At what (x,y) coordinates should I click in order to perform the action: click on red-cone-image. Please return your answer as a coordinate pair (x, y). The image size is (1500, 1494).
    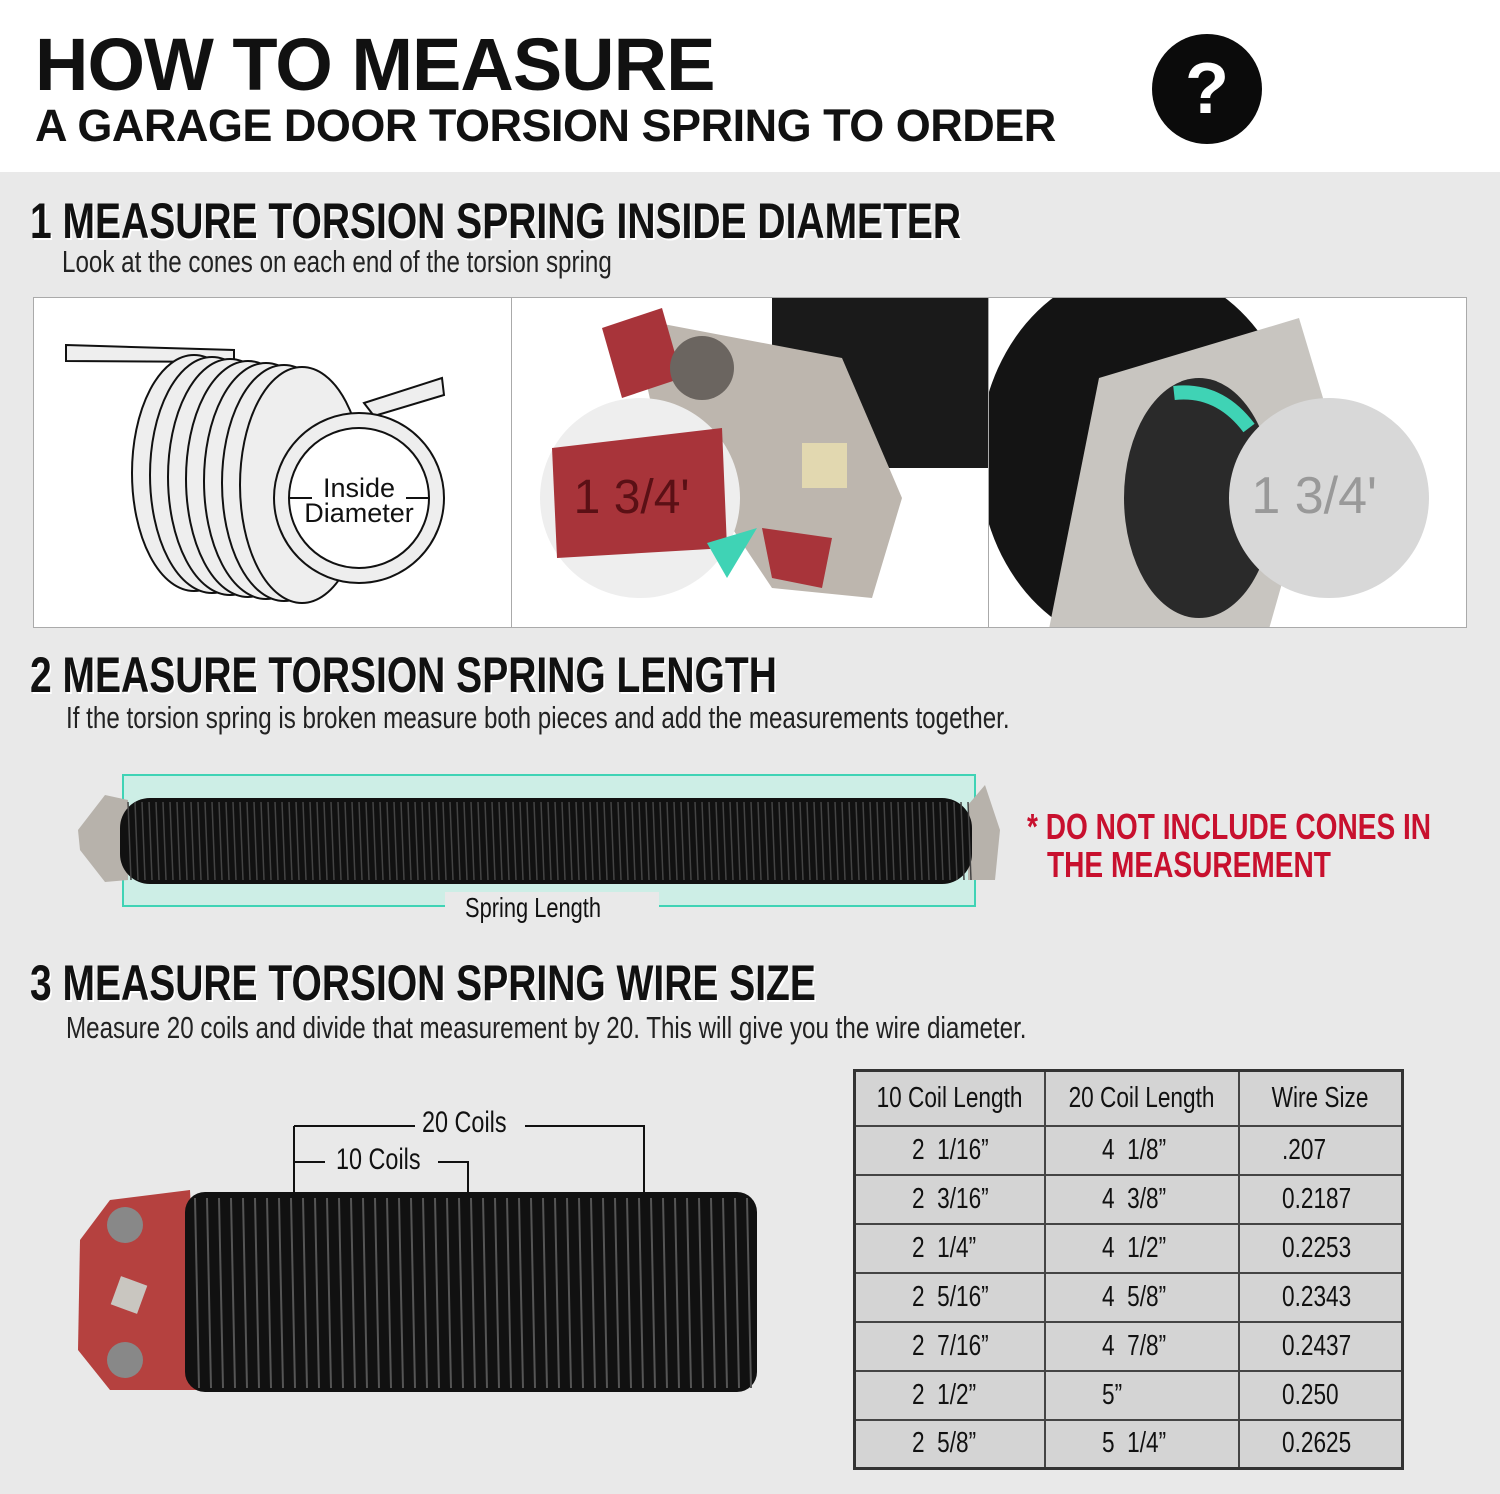
    Looking at the image, I should click on (764, 448).